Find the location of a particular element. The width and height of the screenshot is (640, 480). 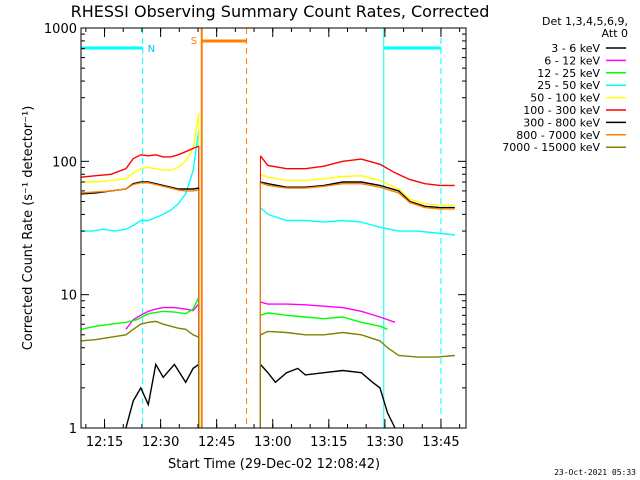

legend-label: 12 - 25 keV is located at coordinates (568, 73).